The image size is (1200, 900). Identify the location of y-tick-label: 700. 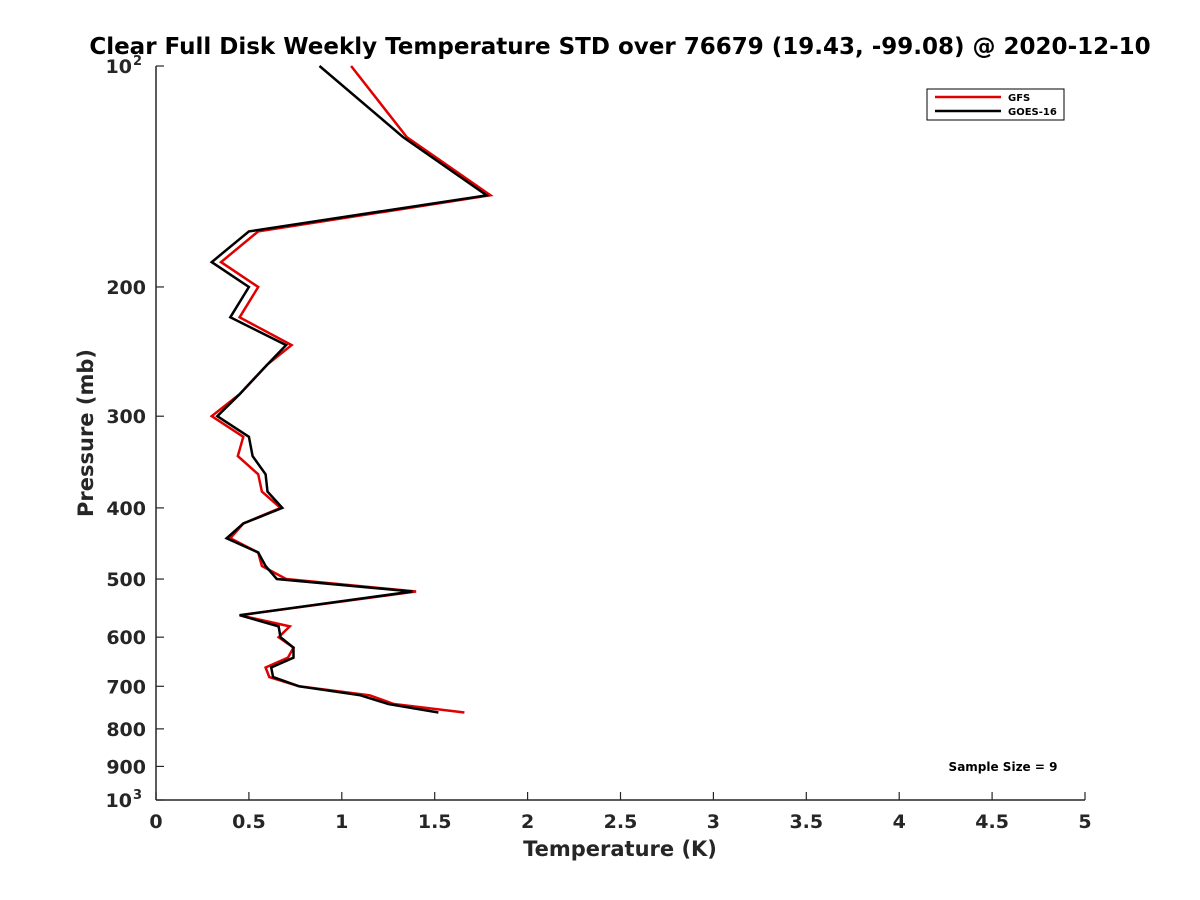
(126, 687).